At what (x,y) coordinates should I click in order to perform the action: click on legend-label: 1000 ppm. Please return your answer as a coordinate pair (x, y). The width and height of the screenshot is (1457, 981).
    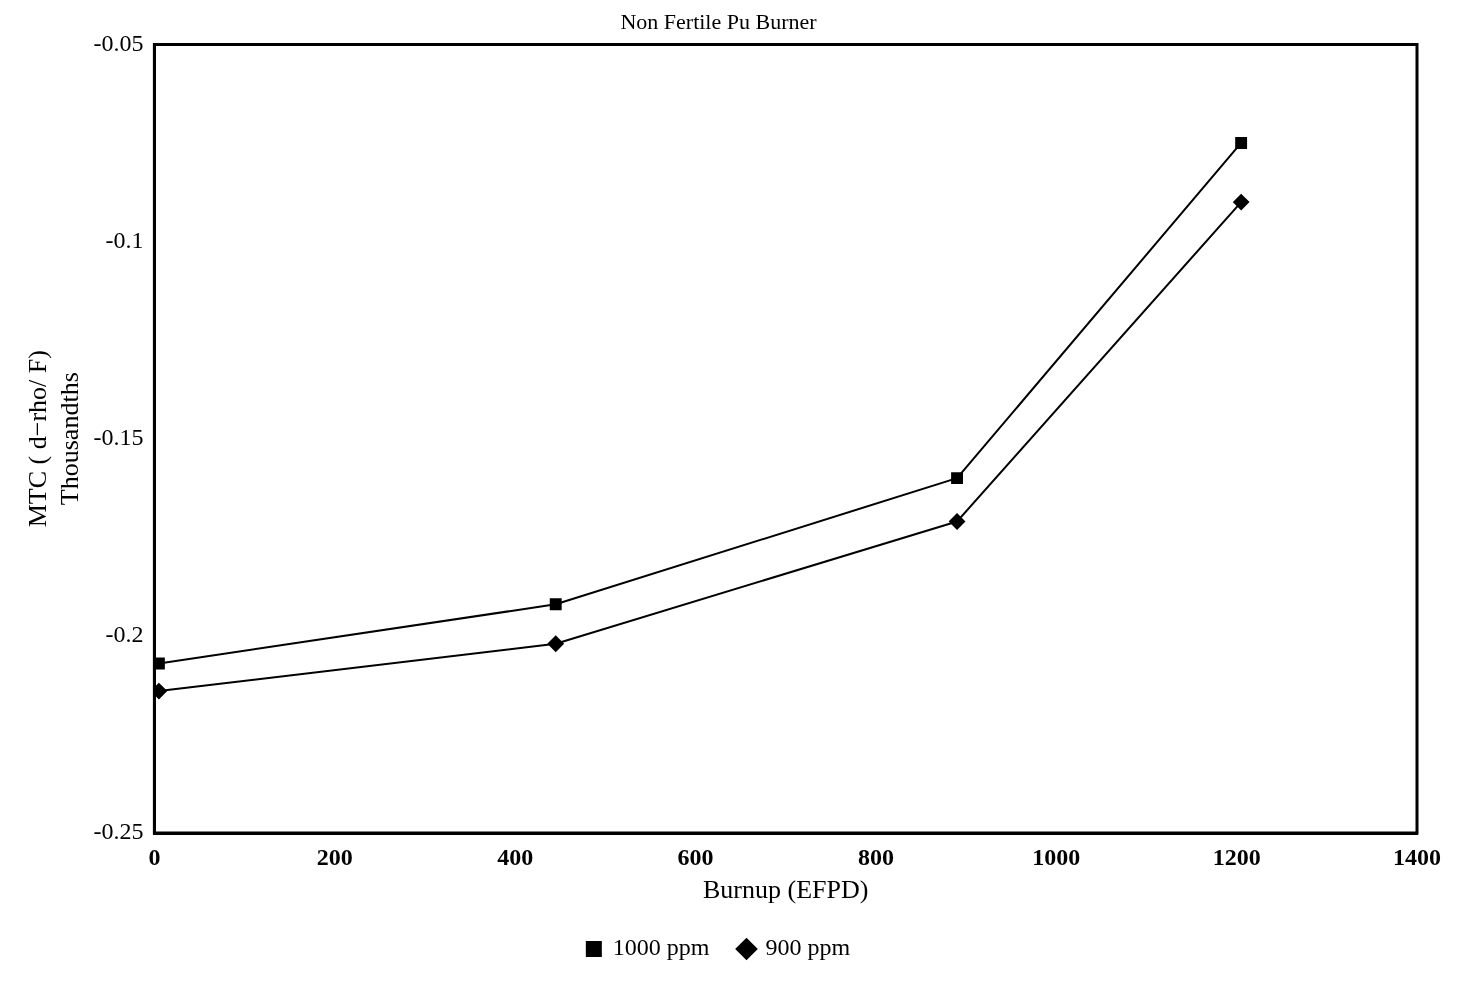
    Looking at the image, I should click on (661, 947).